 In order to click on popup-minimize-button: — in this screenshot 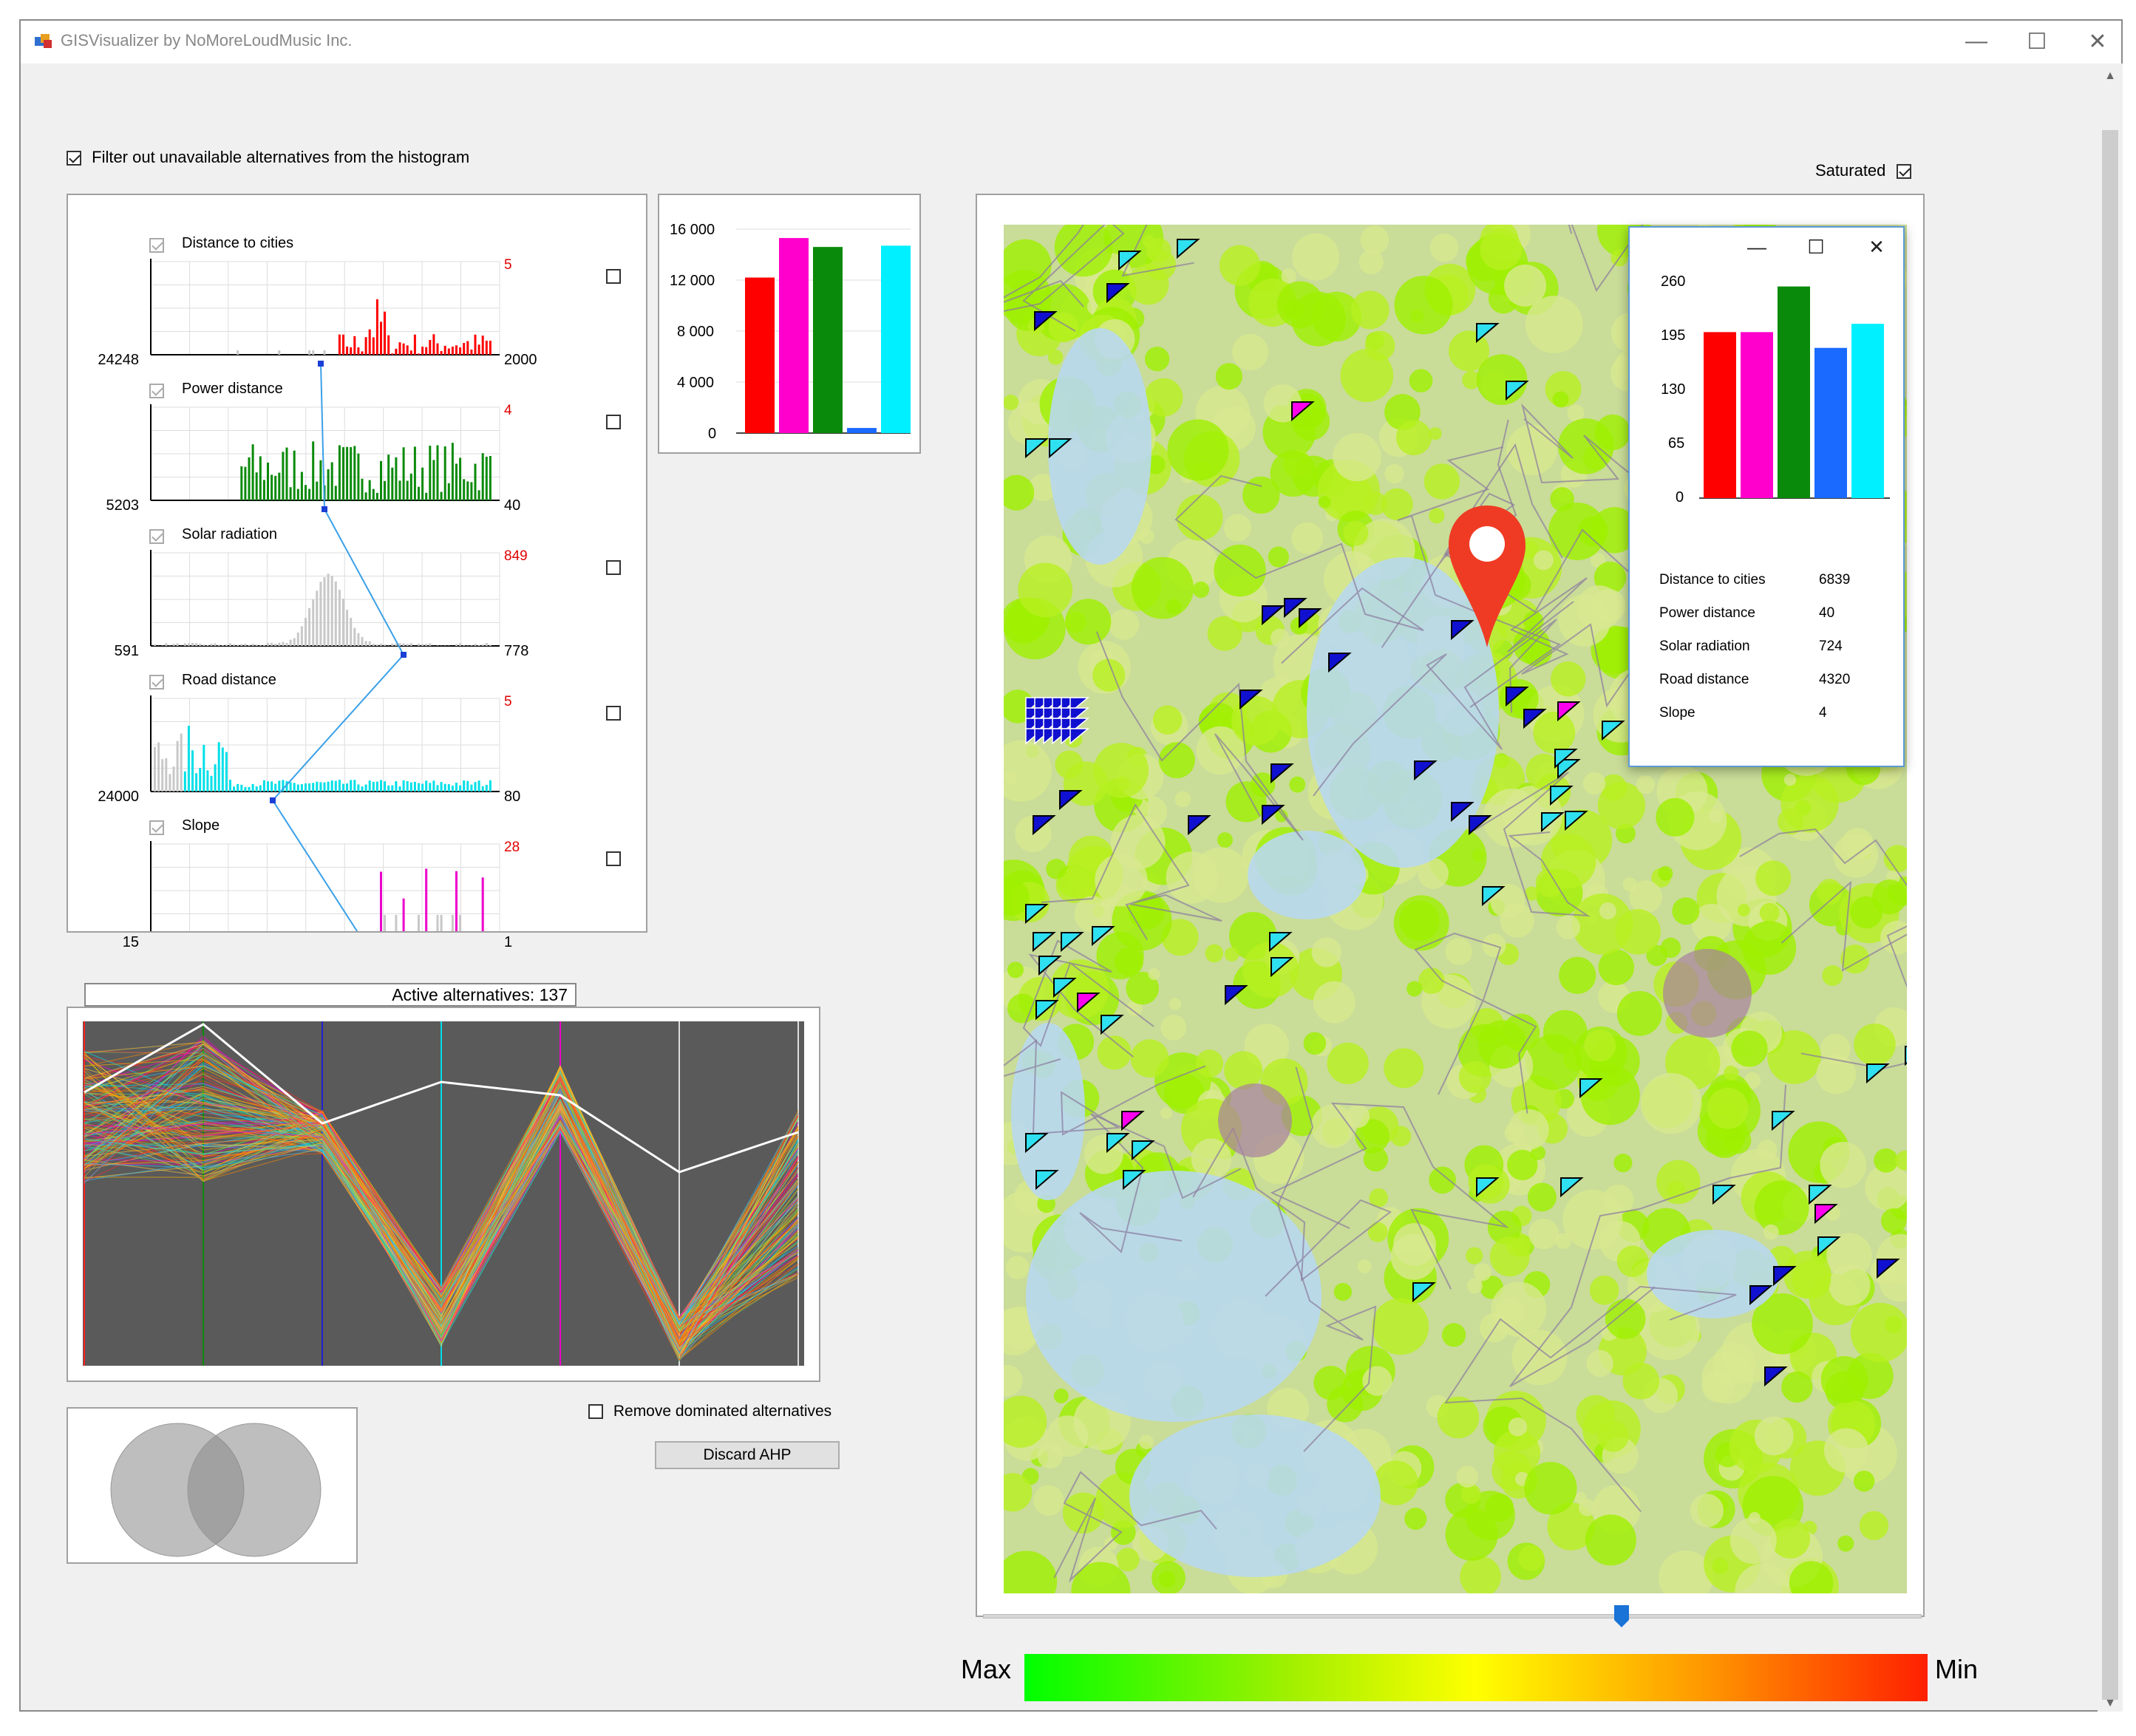, I will do `click(1756, 247)`.